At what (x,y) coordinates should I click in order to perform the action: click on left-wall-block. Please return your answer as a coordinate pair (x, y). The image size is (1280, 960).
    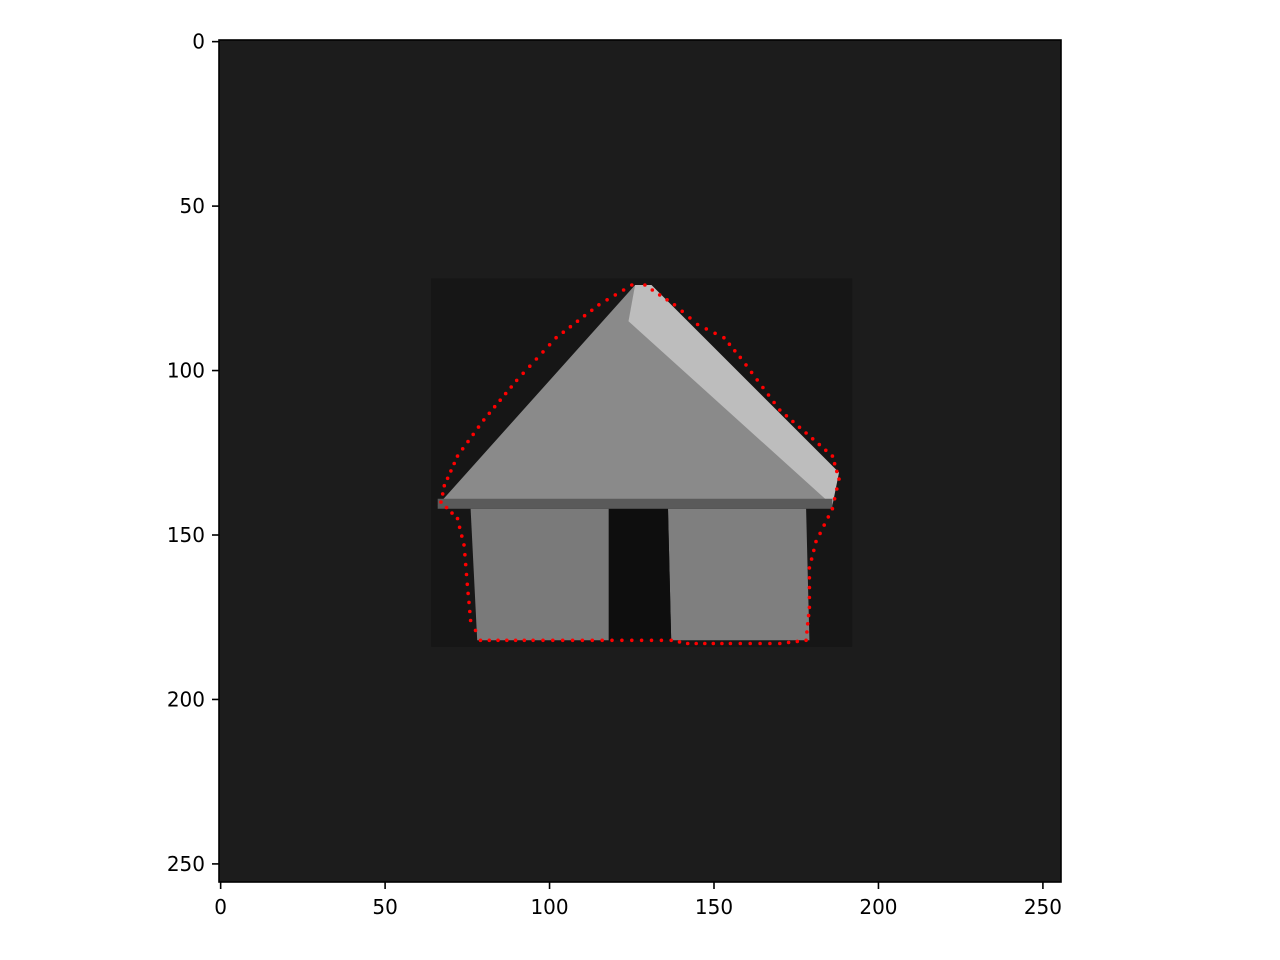
    Looking at the image, I should click on (539, 574).